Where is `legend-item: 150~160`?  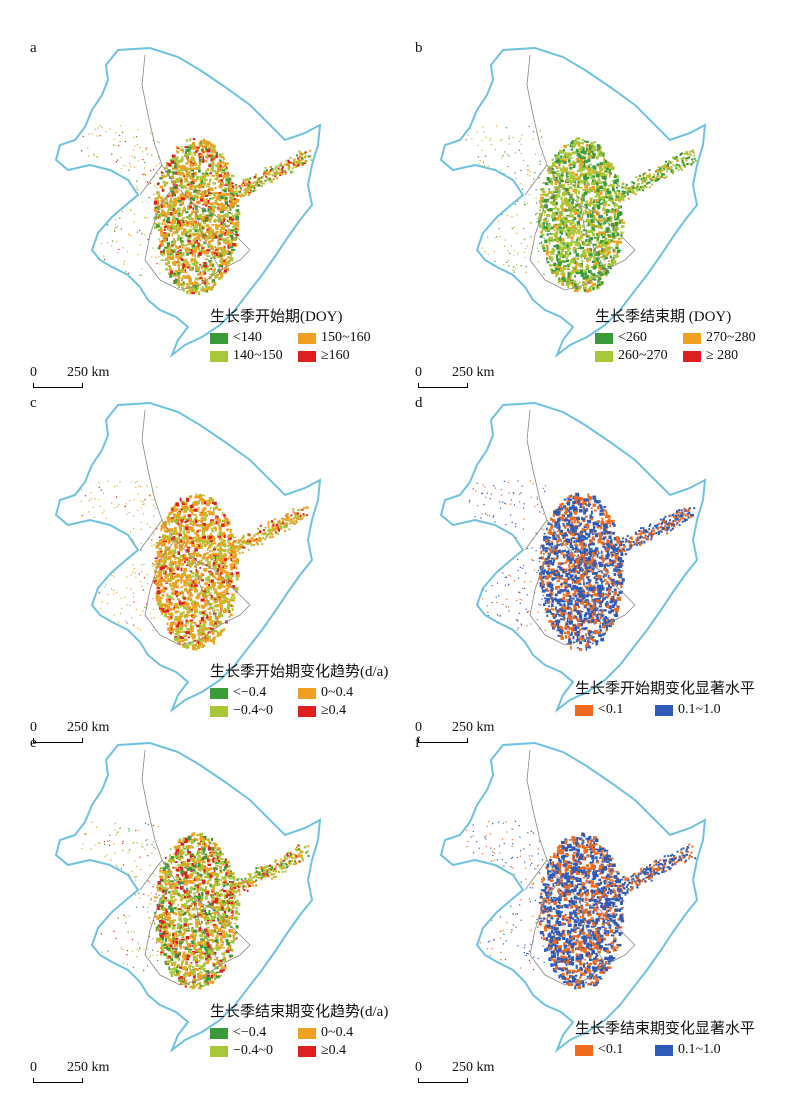 legend-item: 150~160 is located at coordinates (348, 338).